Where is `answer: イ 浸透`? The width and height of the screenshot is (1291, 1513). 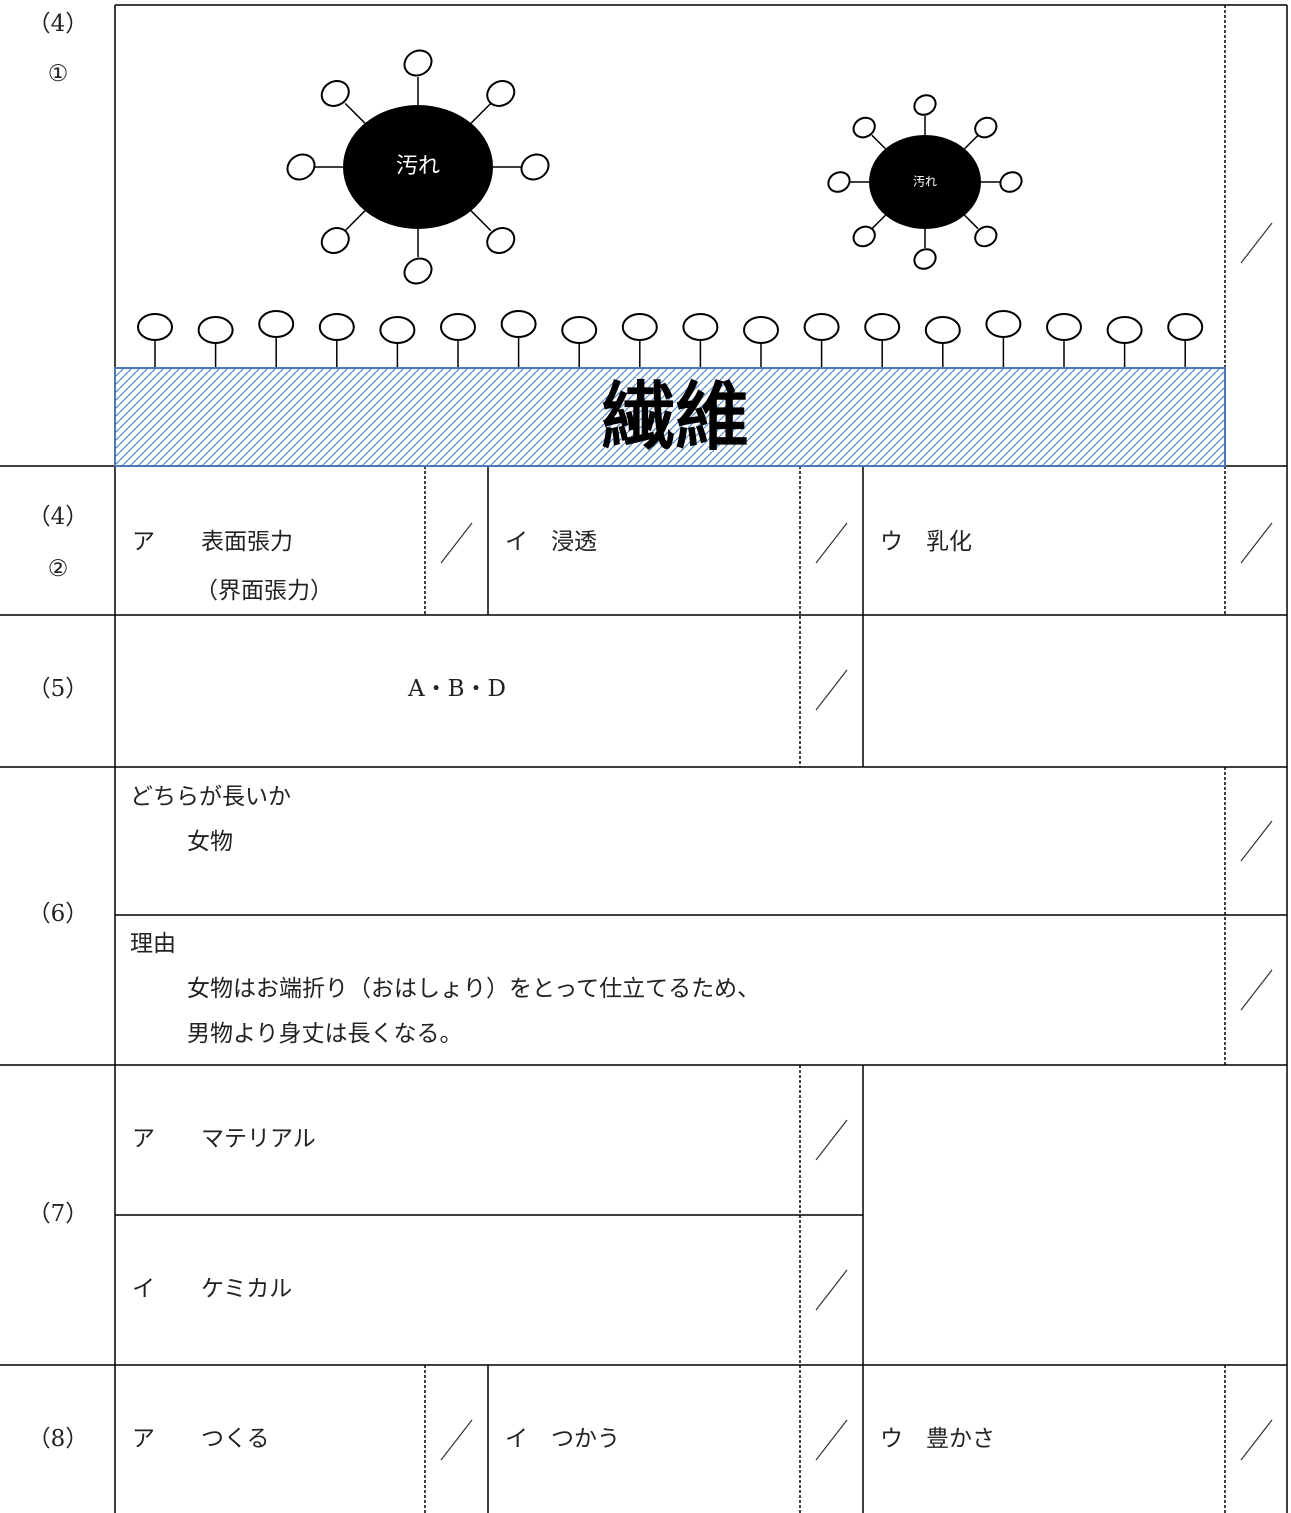 answer: イ 浸透 is located at coordinates (551, 542).